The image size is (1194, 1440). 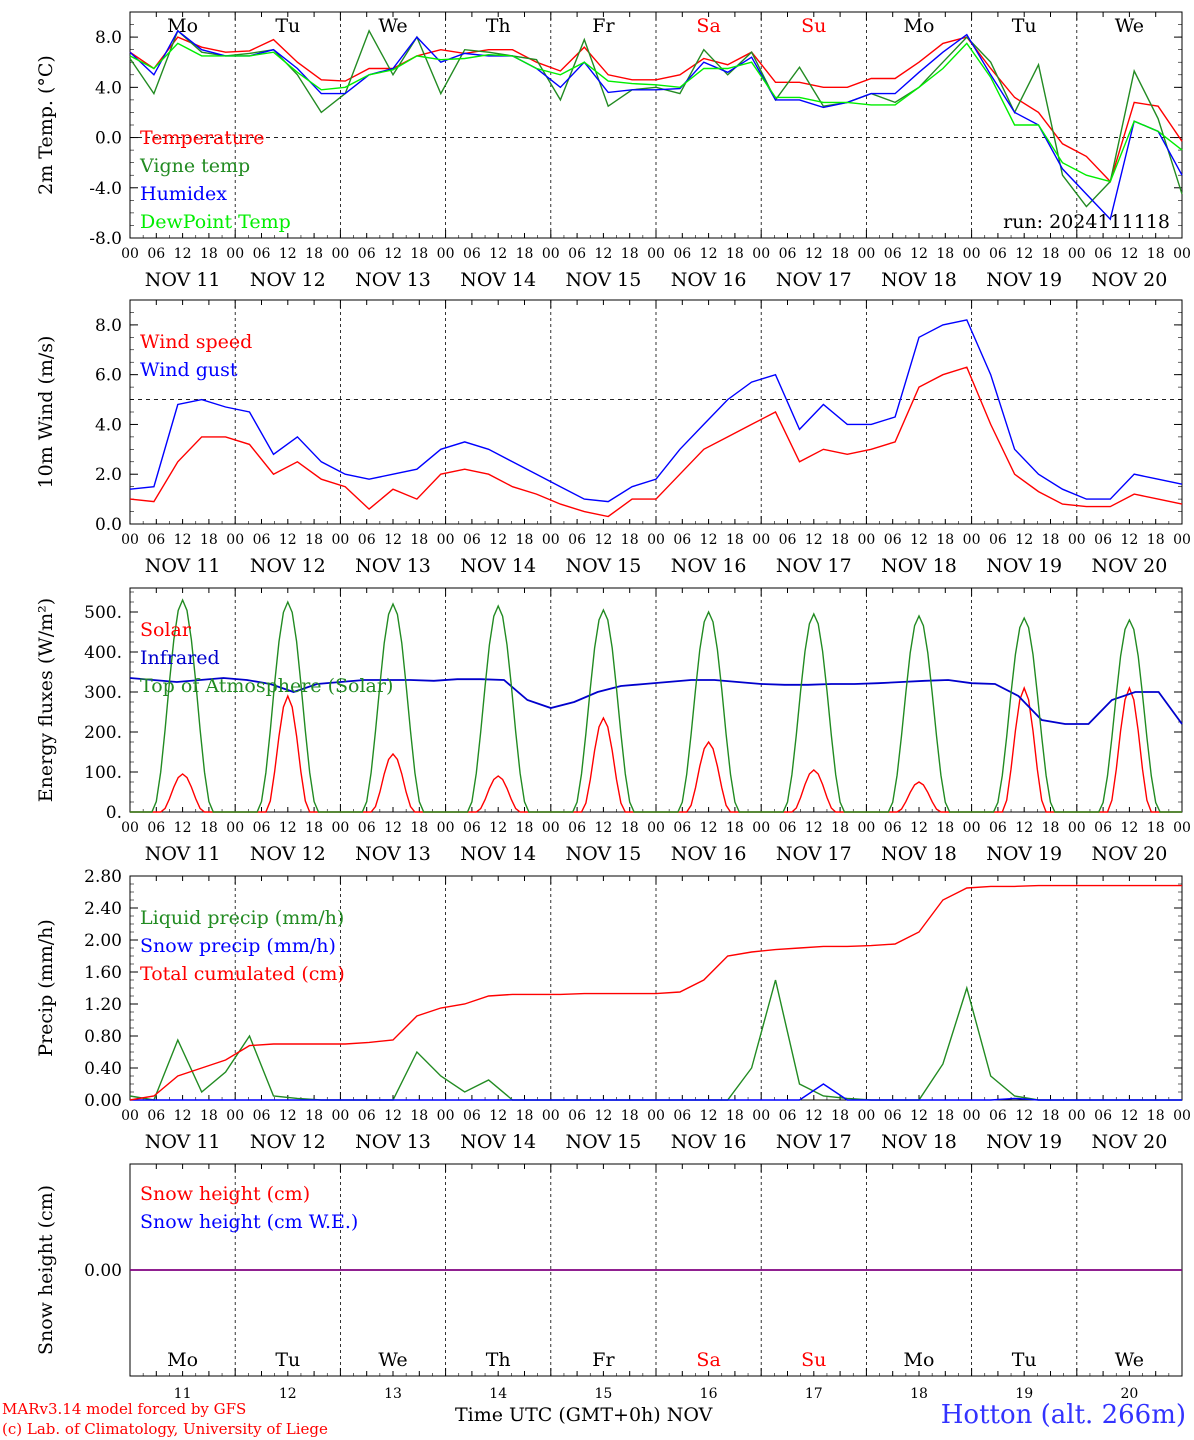 What do you see at coordinates (105, 189) in the screenshot?
I see `y-tick-label: -4.0` at bounding box center [105, 189].